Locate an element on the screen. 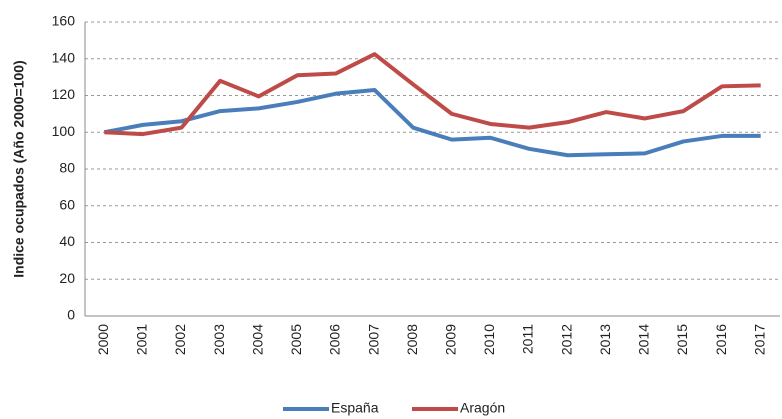 The height and width of the screenshot is (419, 782). y-tick-label: 0 is located at coordinates (71, 315).